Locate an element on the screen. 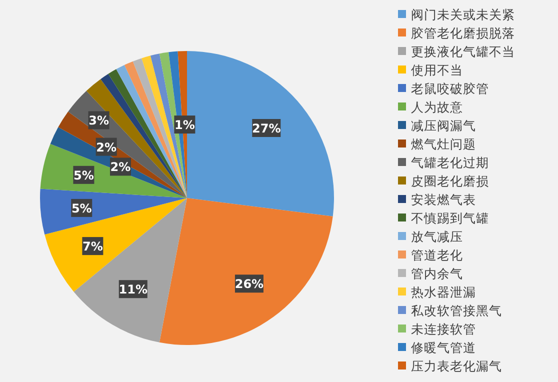 The image size is (558, 382). legend-label: 热水器泄漏 is located at coordinates (443, 292).